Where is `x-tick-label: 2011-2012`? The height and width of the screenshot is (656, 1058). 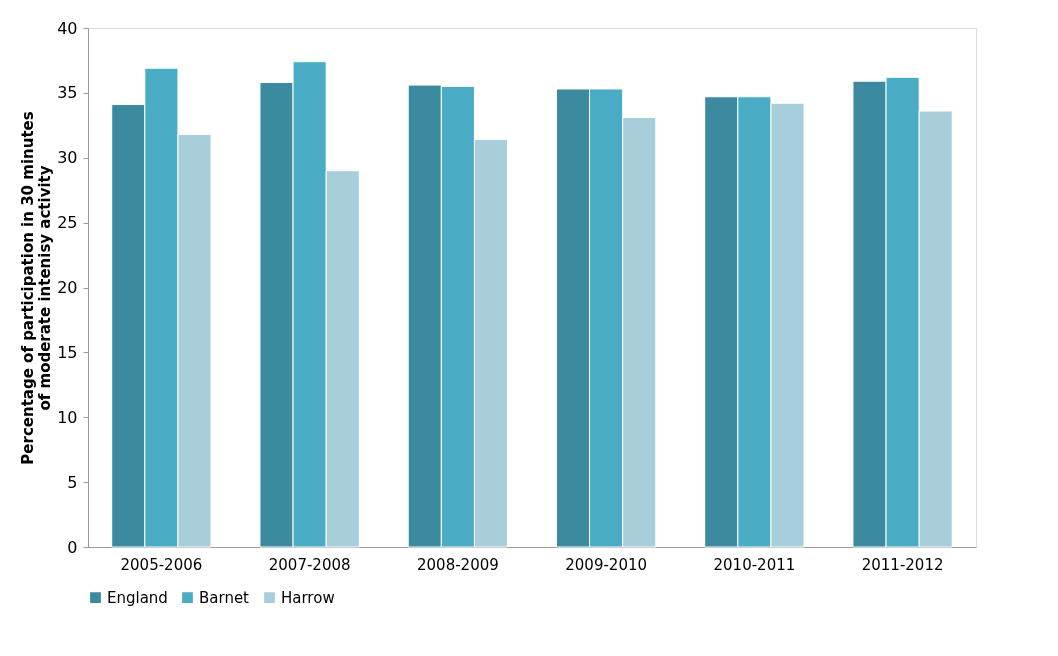 x-tick-label: 2011-2012 is located at coordinates (902, 564).